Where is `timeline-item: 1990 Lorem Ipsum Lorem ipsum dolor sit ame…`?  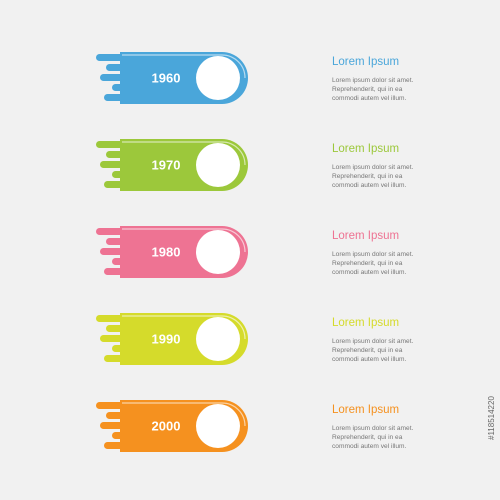
timeline-item: 1990 Lorem Ipsum Lorem ipsum dolor sit ame… is located at coordinates (255, 339).